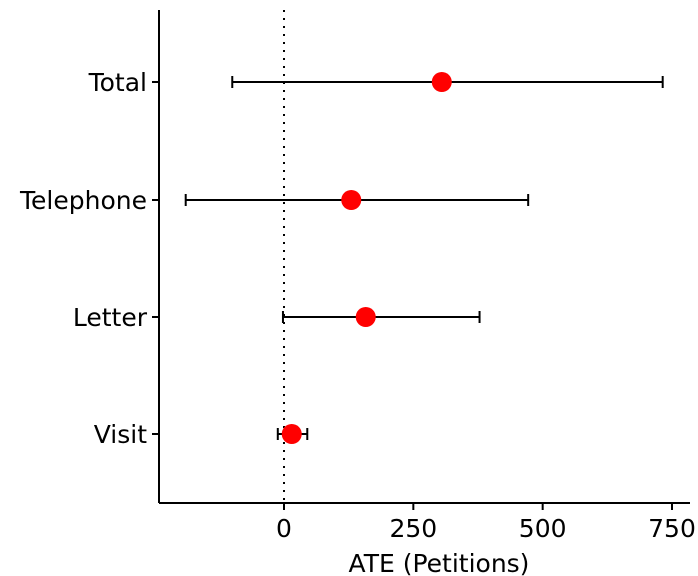 This screenshot has height=576, width=698. What do you see at coordinates (120, 434) in the screenshot?
I see `y-tick-label: Visit` at bounding box center [120, 434].